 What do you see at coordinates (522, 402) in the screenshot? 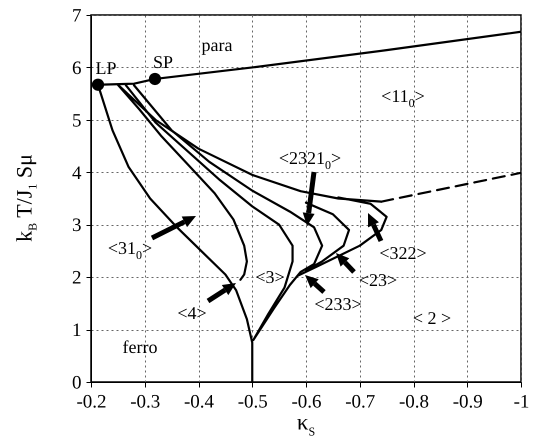
I see `x-tick-label: -1` at bounding box center [522, 402].